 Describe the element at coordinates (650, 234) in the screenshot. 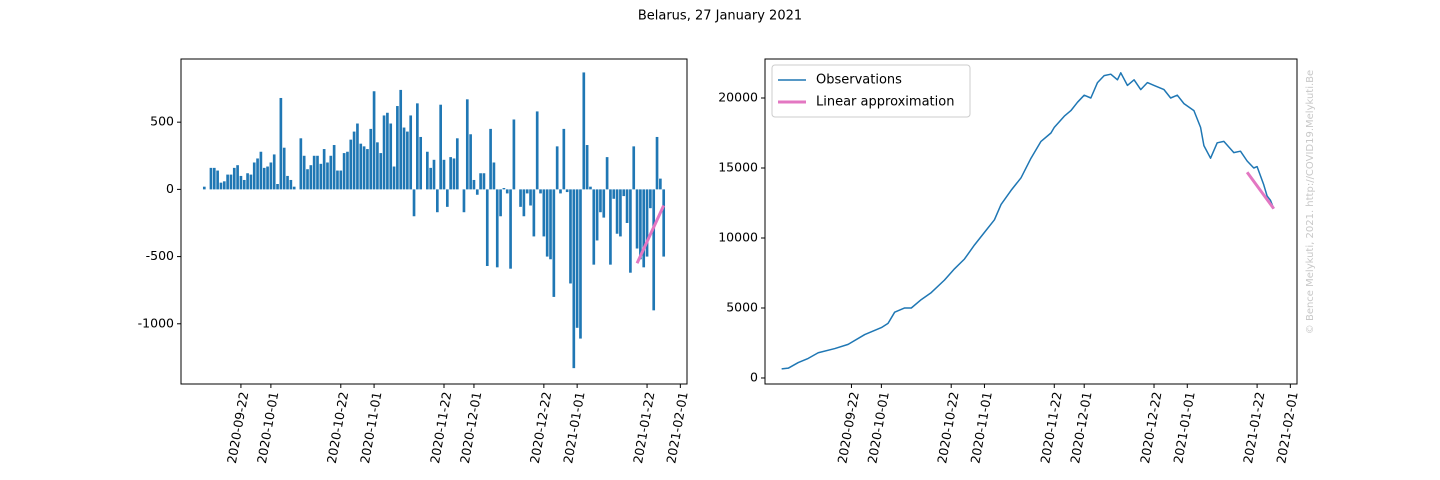

I see `line` at that location.